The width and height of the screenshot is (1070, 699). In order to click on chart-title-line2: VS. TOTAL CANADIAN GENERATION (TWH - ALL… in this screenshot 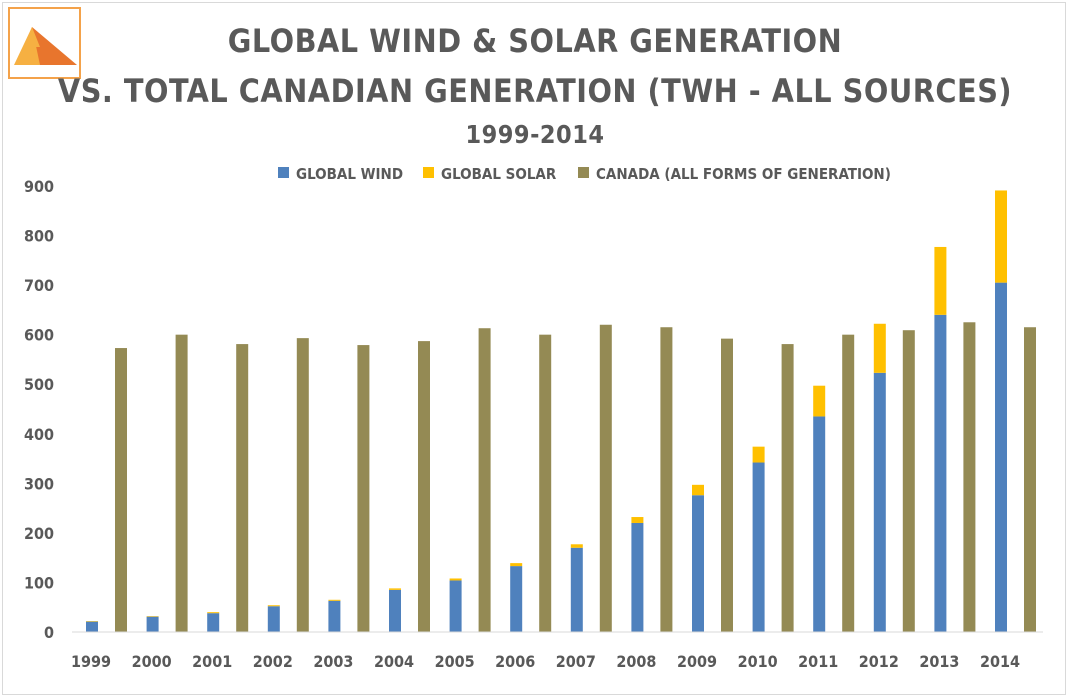, I will do `click(535, 91)`.